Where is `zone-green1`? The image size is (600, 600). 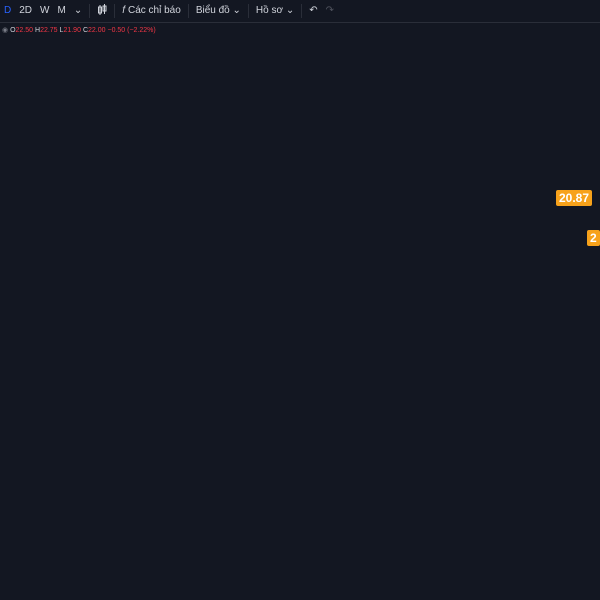 zone-green1 is located at coordinates (213, 323).